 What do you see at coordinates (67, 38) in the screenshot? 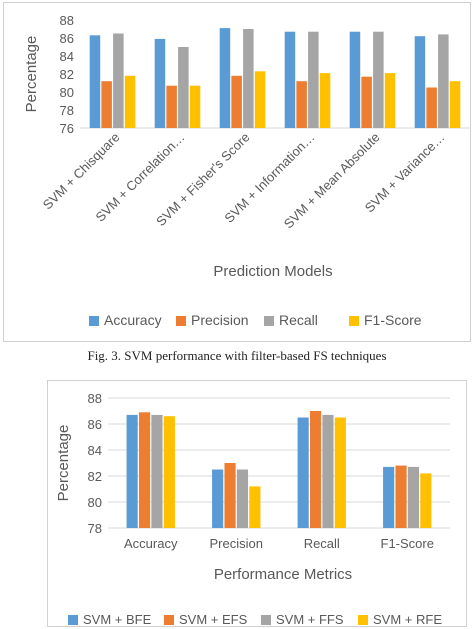
I see `chart1-y-tick-label: 86` at bounding box center [67, 38].